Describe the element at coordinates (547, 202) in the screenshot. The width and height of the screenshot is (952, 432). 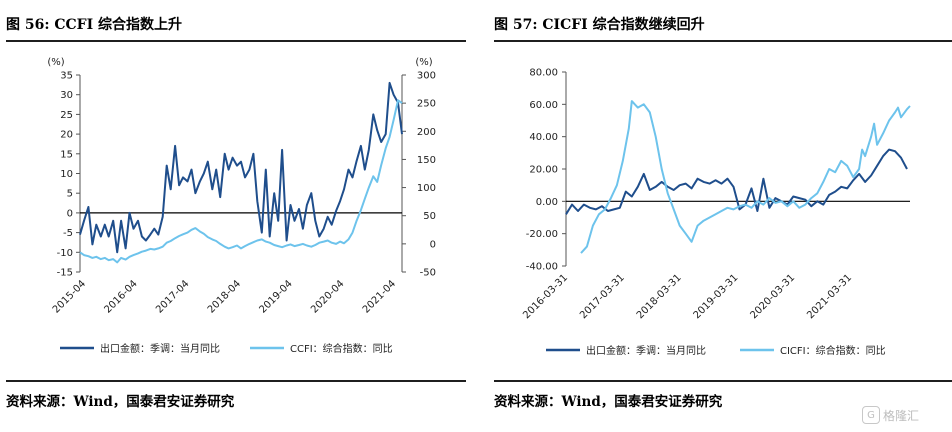
I see `y-tick-label: 0.00` at that location.